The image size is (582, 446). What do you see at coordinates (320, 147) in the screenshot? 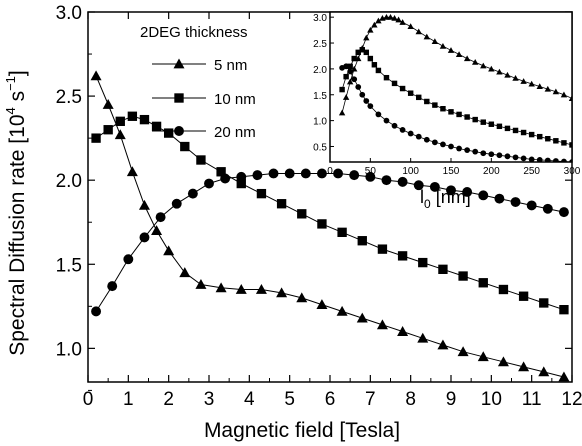
I see `inset-y-tick-label: 0.5` at bounding box center [320, 147].